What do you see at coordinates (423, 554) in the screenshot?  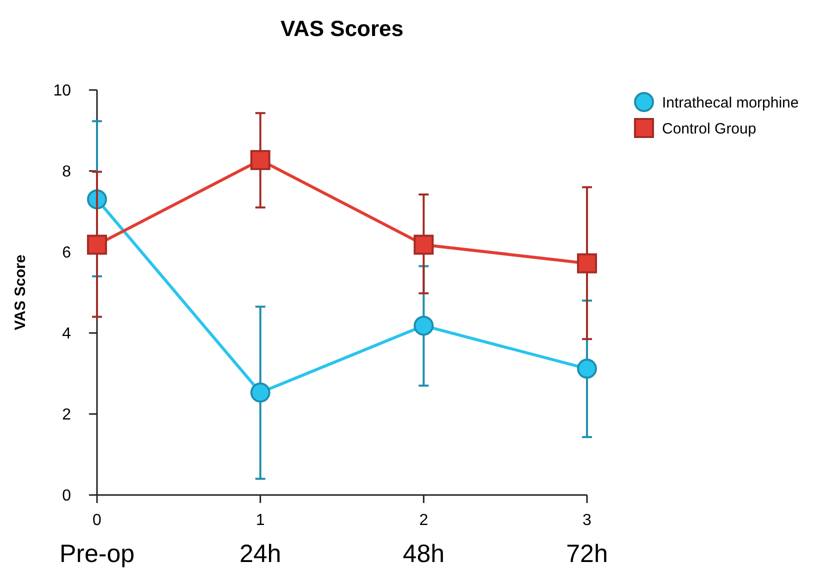 I see `text: 48h` at bounding box center [423, 554].